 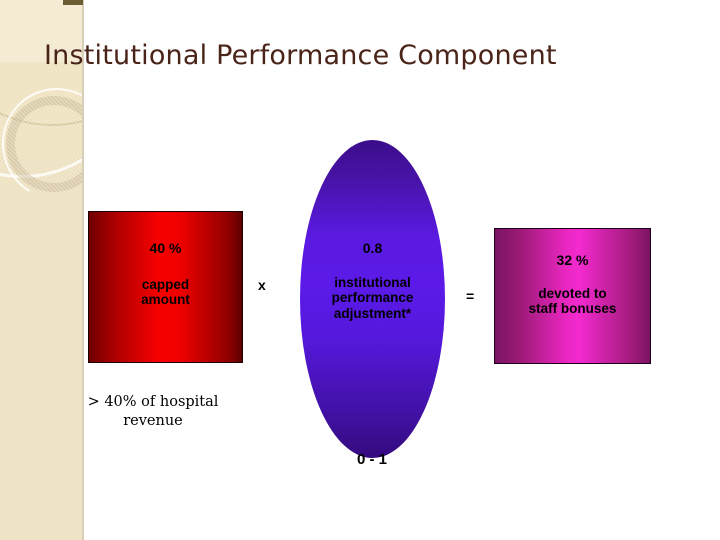 What do you see at coordinates (372, 248) in the screenshot?
I see `node-performance-adjustment-value: 0.8` at bounding box center [372, 248].